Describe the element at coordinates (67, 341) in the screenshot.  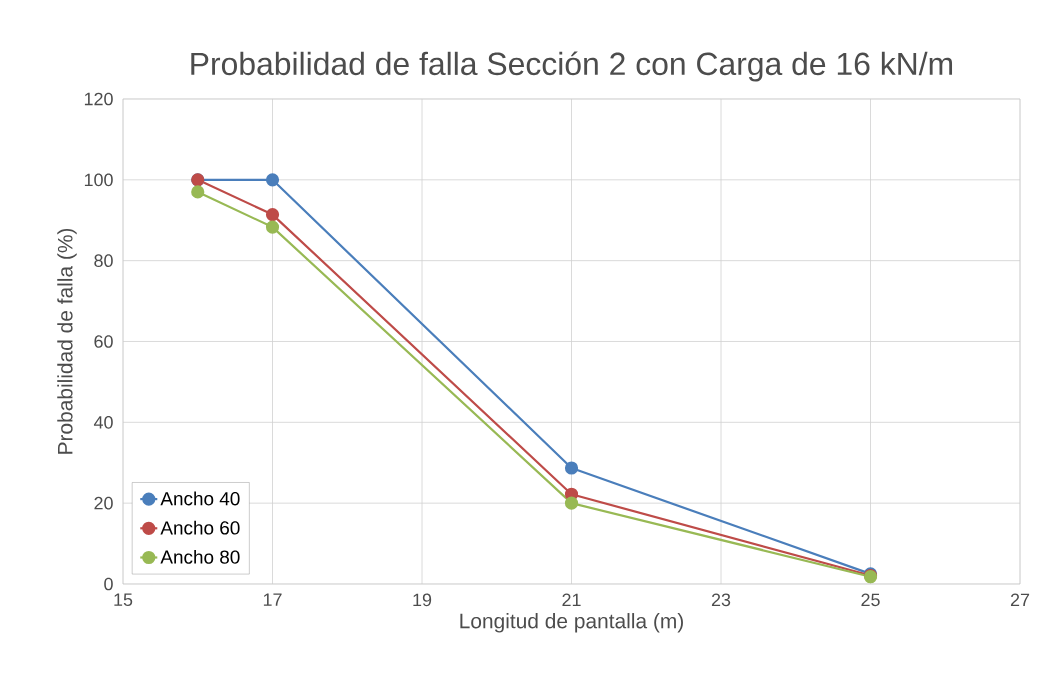
I see `y-axis-title: Probabilidad de falla (%)` at that location.